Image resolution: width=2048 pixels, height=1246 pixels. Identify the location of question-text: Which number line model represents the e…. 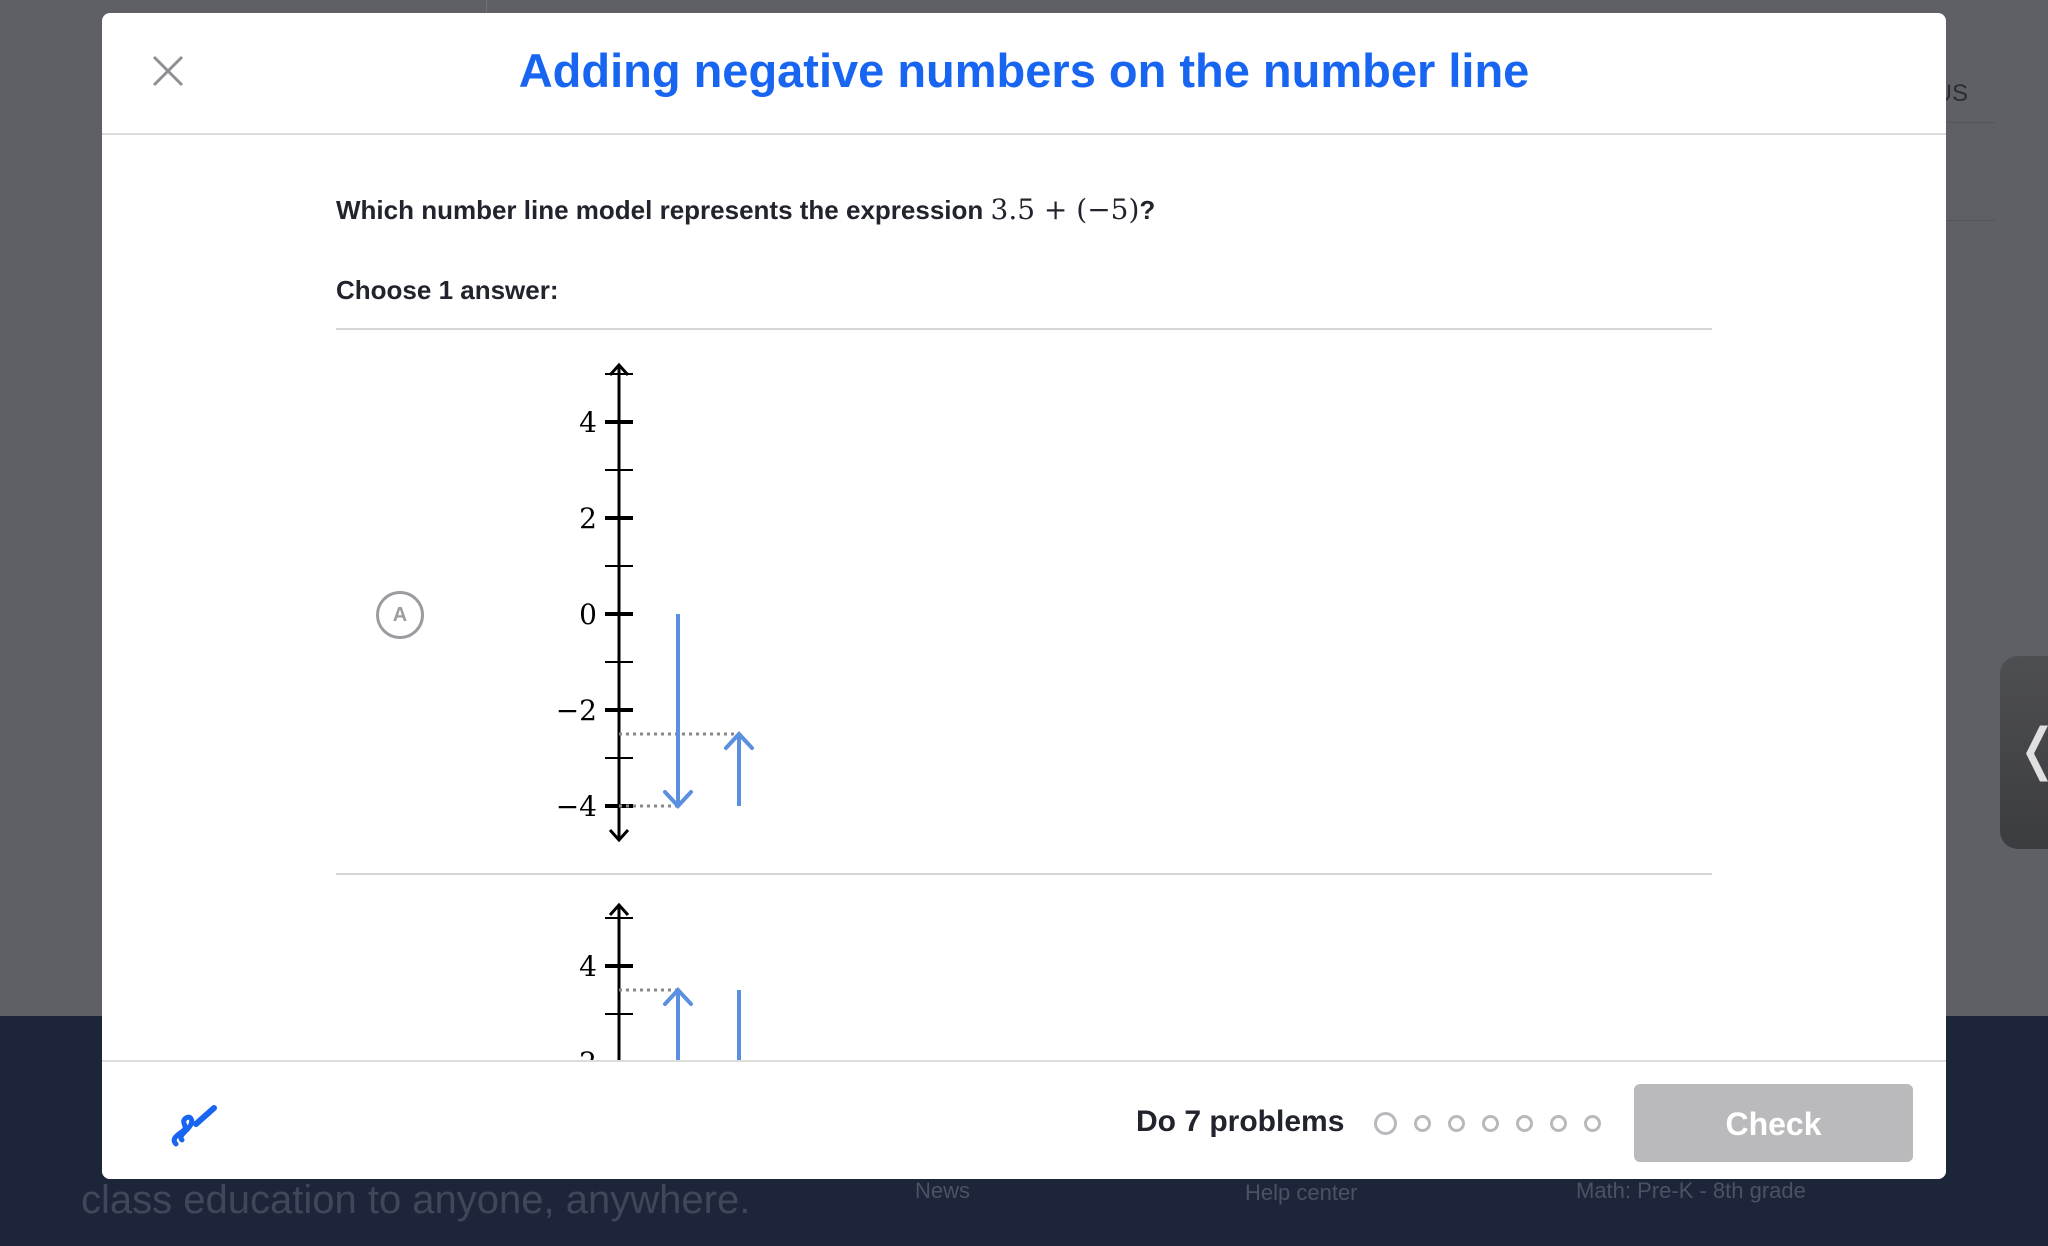
(745, 209).